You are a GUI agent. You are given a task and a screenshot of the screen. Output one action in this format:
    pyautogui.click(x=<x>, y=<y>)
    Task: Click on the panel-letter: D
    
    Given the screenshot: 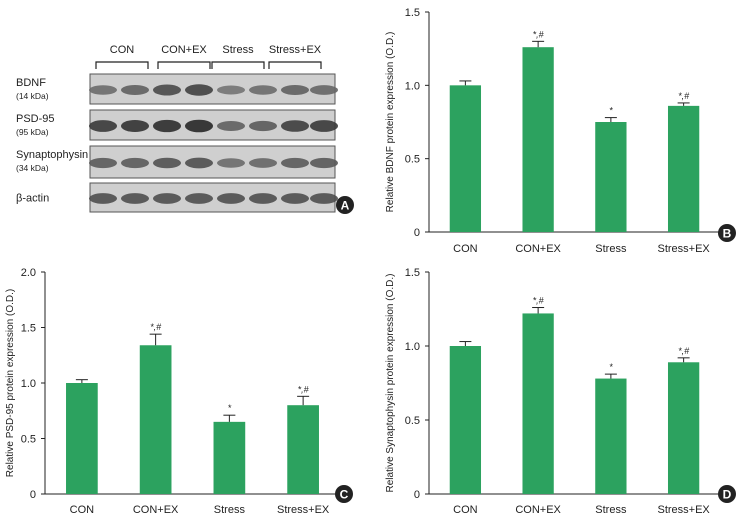 What is the action you would take?
    pyautogui.click(x=727, y=495)
    